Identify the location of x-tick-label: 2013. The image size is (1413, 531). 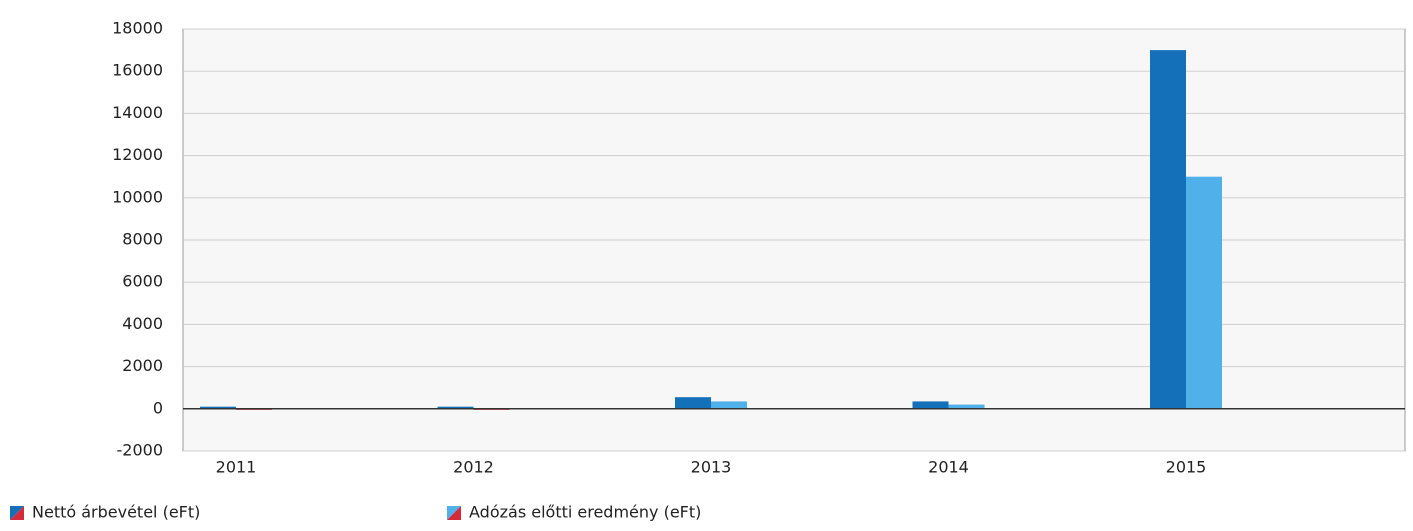
(711, 467).